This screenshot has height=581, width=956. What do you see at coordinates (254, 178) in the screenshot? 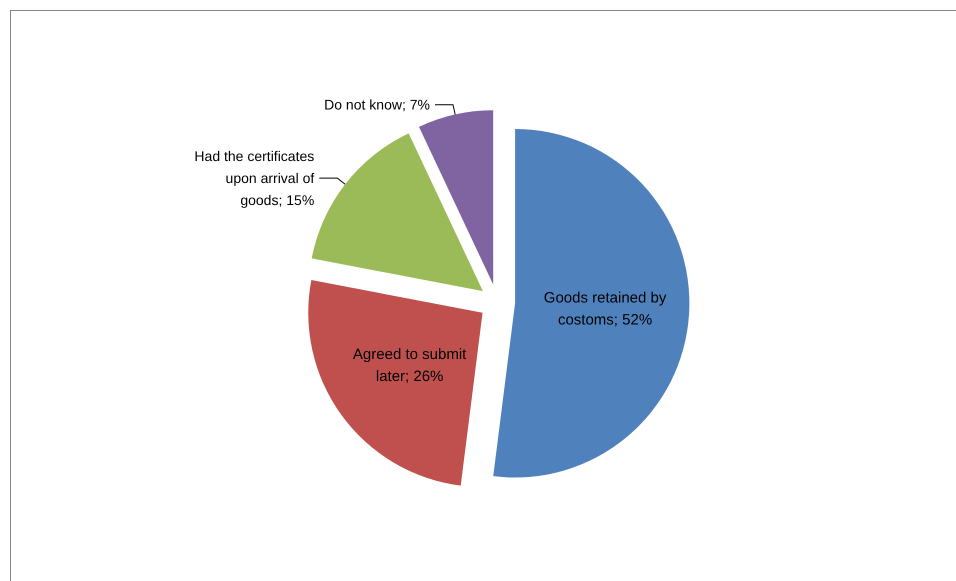
I see `slice-label: Had the certificates upon arrival of goods; 15%` at bounding box center [254, 178].